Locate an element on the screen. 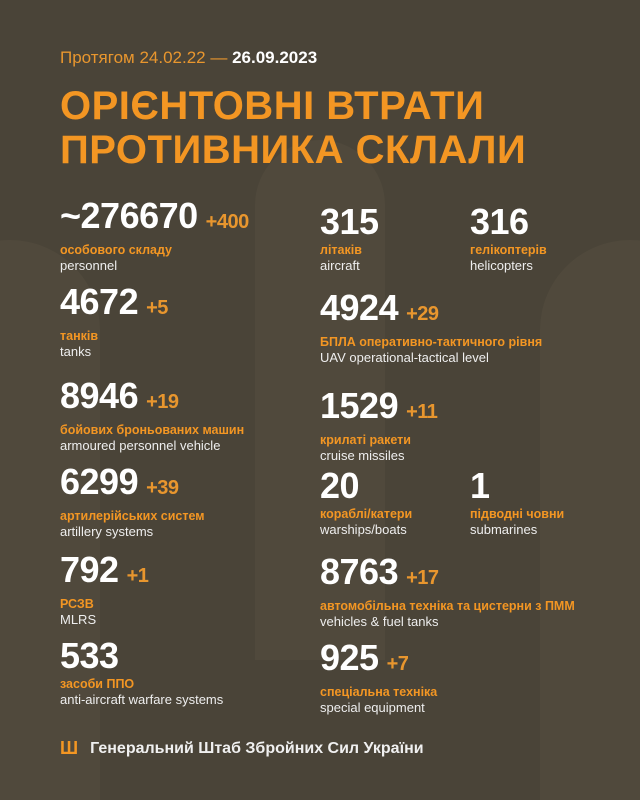 This screenshot has width=640, height=800. stat-number: 925 is located at coordinates (349, 657).